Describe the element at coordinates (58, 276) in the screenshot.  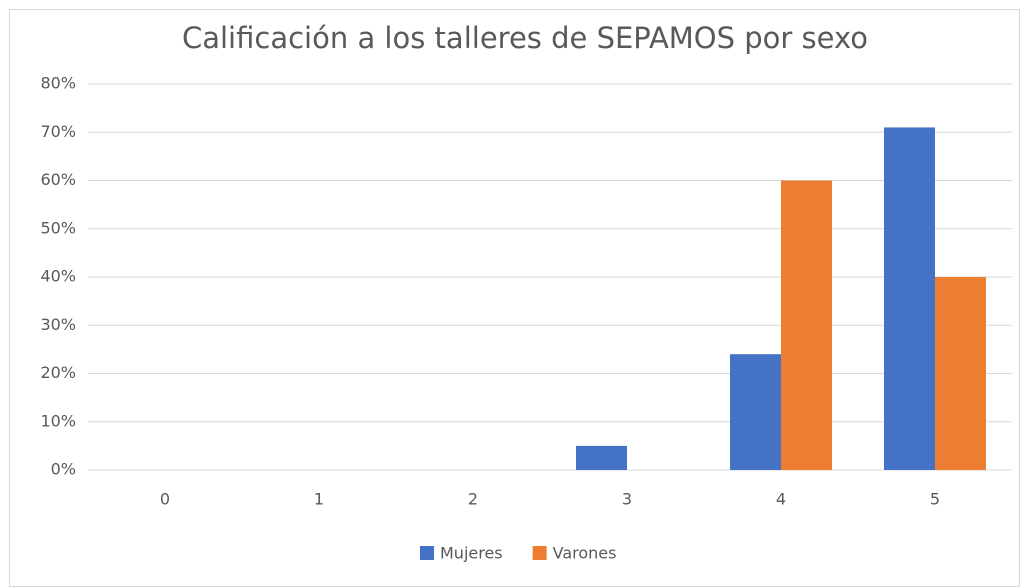
I see `y-tick-label: 40%` at that location.